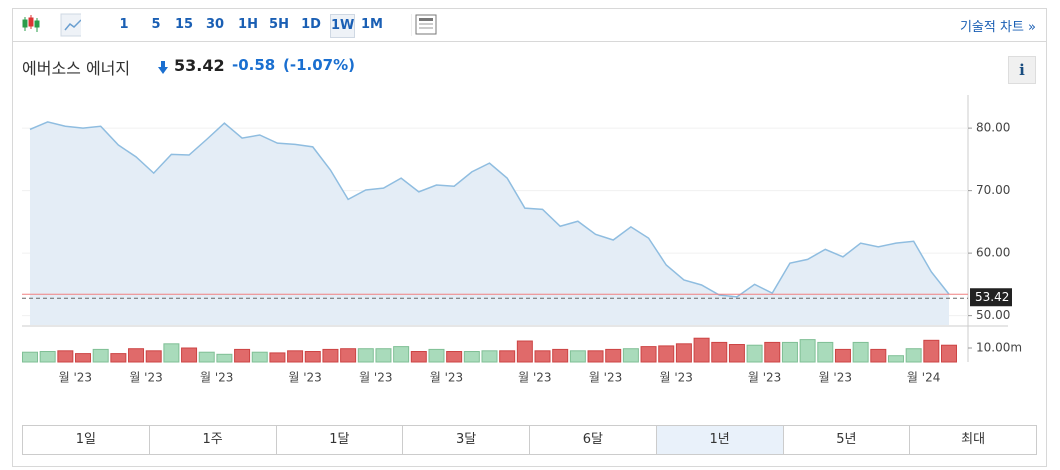 The image size is (1060, 470). I want to click on interval-button: 5H, so click(279, 24).